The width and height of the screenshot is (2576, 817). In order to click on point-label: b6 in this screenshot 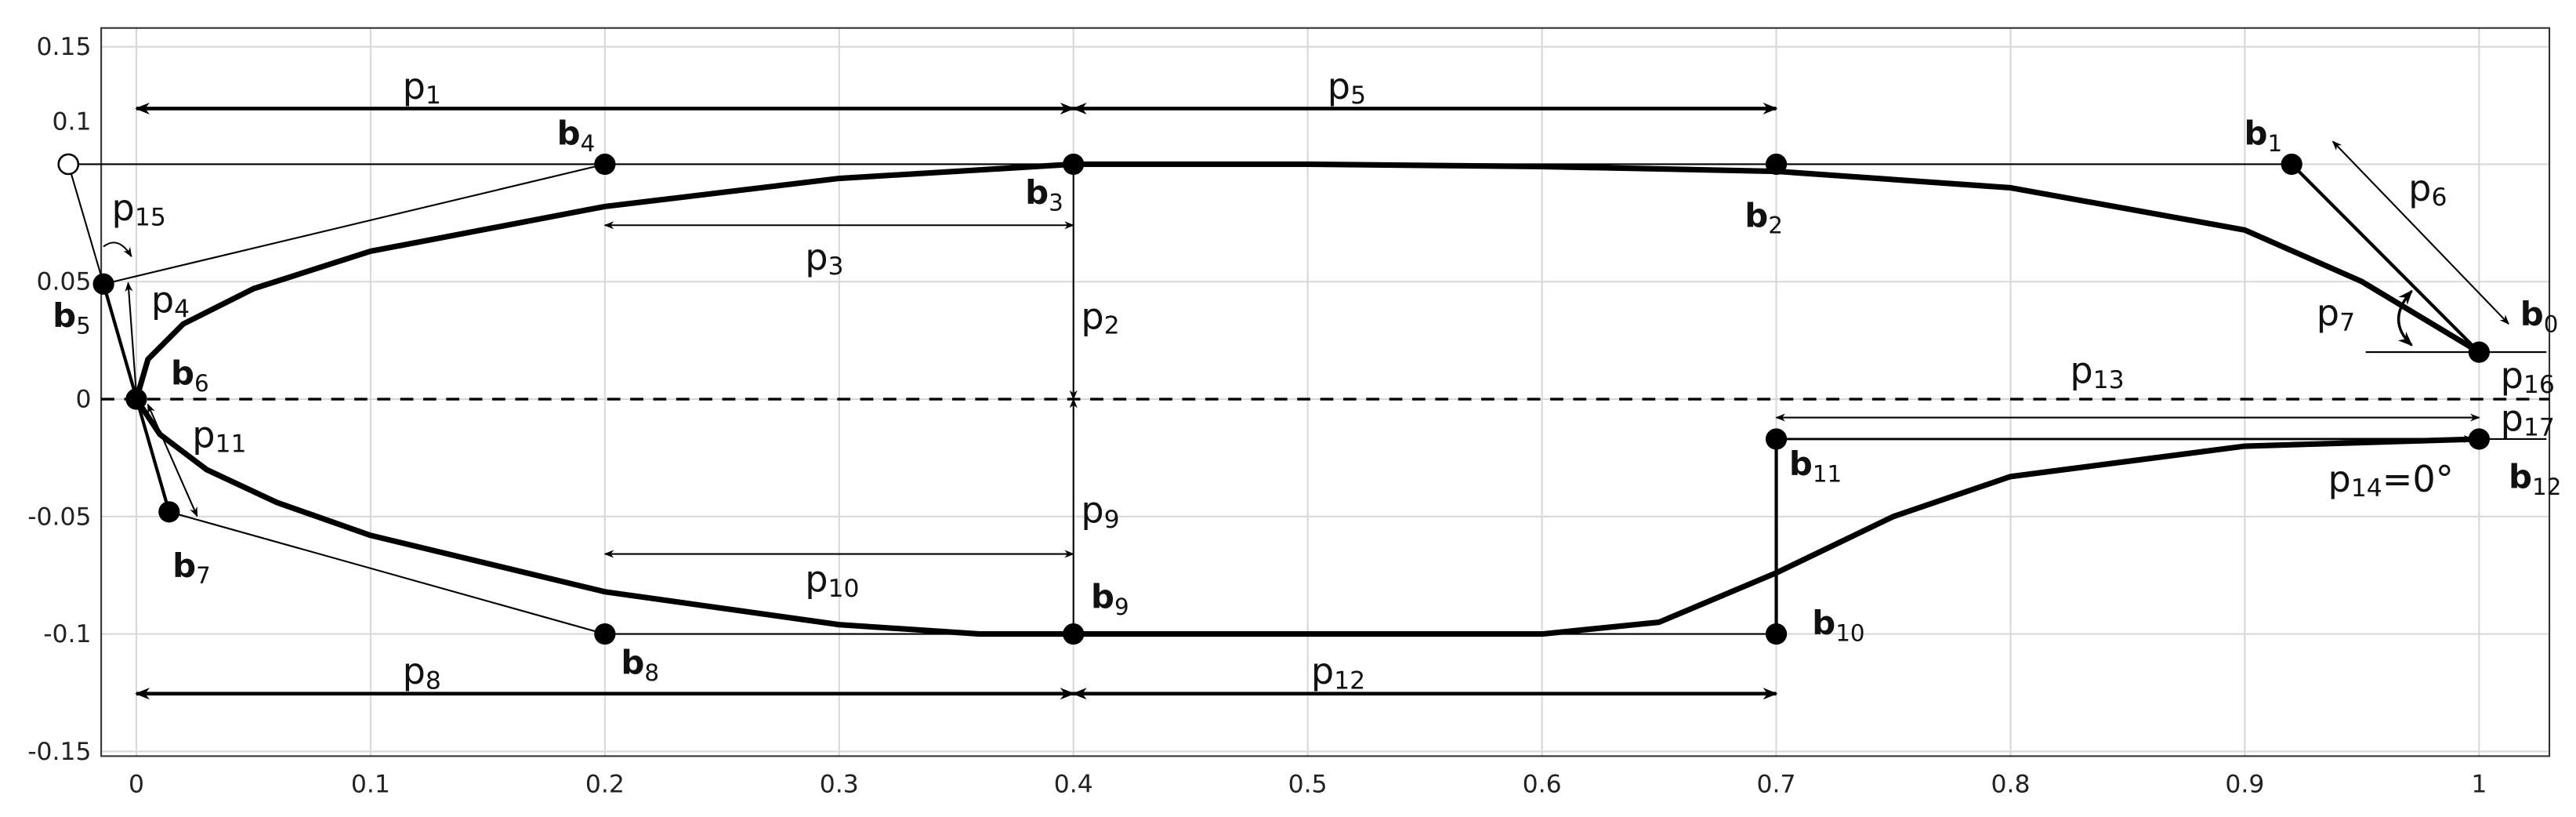, I will do `click(190, 375)`.